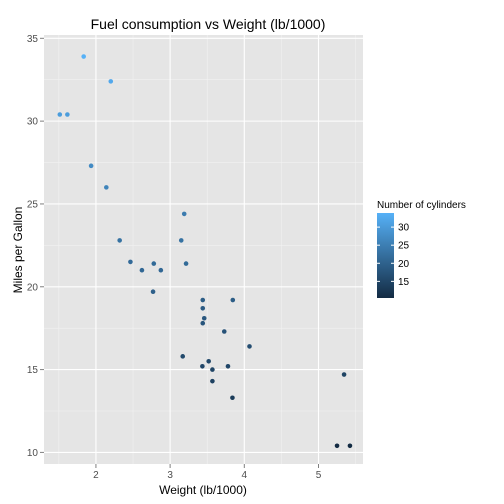  I want to click on color-legend: Number of cylinders 15 20 25 30, so click(421, 249).